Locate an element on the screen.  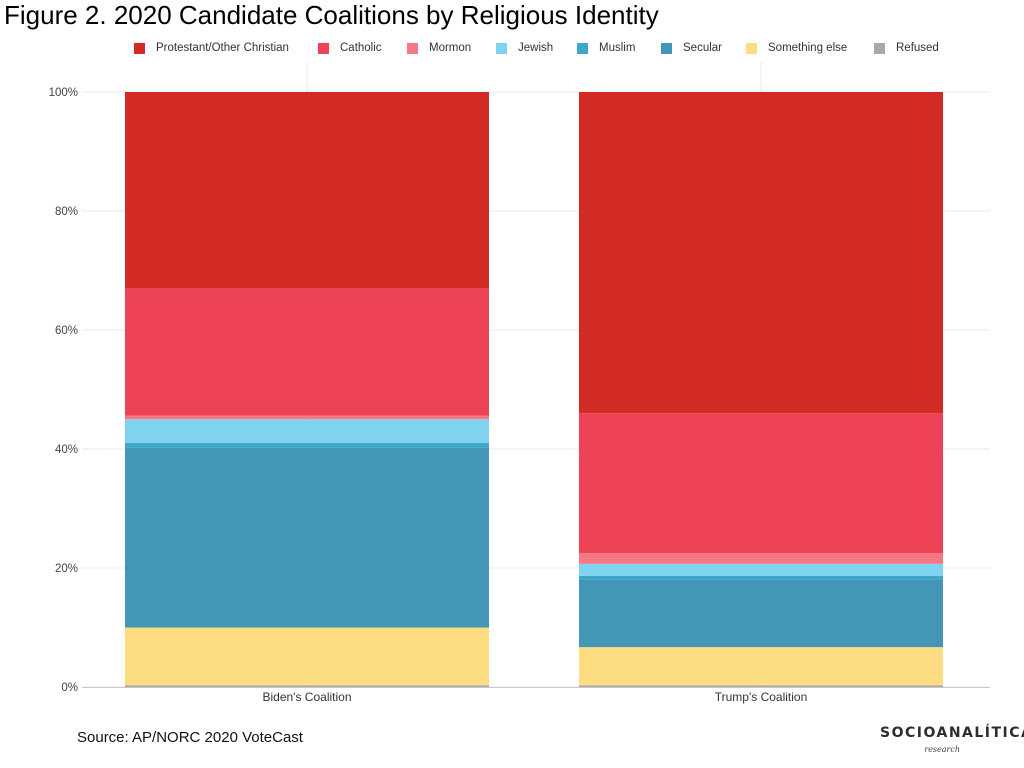
legend-label: Protestant/Other Christian is located at coordinates (222, 48).